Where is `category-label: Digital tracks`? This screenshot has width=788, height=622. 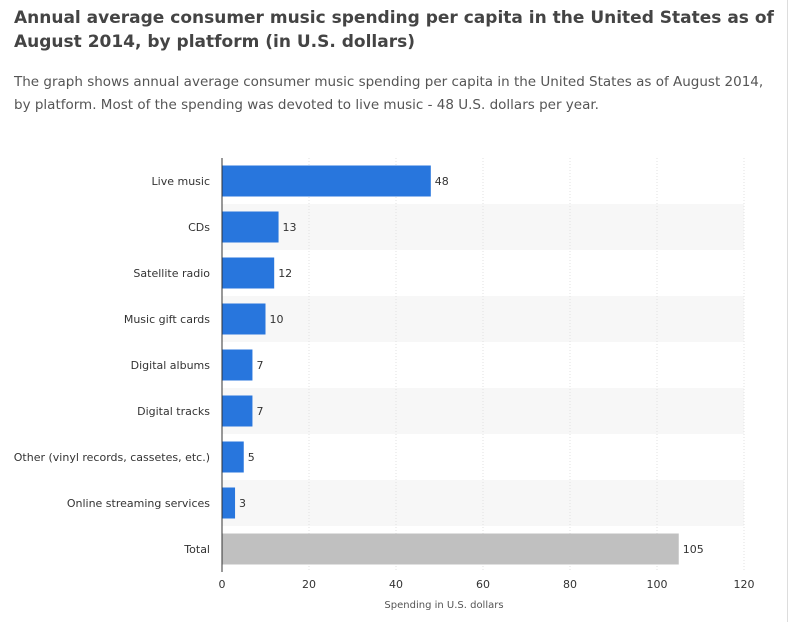
category-label: Digital tracks is located at coordinates (173, 411).